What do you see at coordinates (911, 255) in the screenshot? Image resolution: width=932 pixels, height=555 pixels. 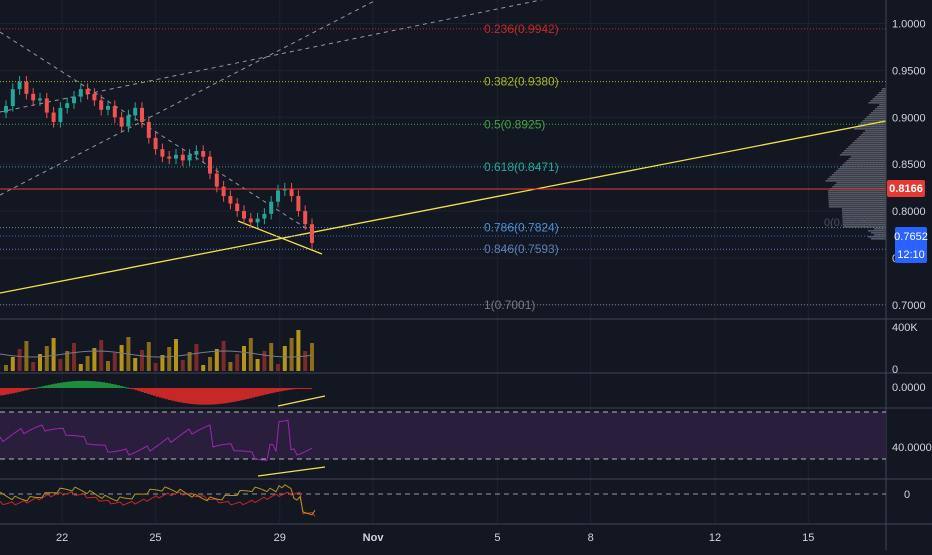 I see `countdown: 12:10` at bounding box center [911, 255].